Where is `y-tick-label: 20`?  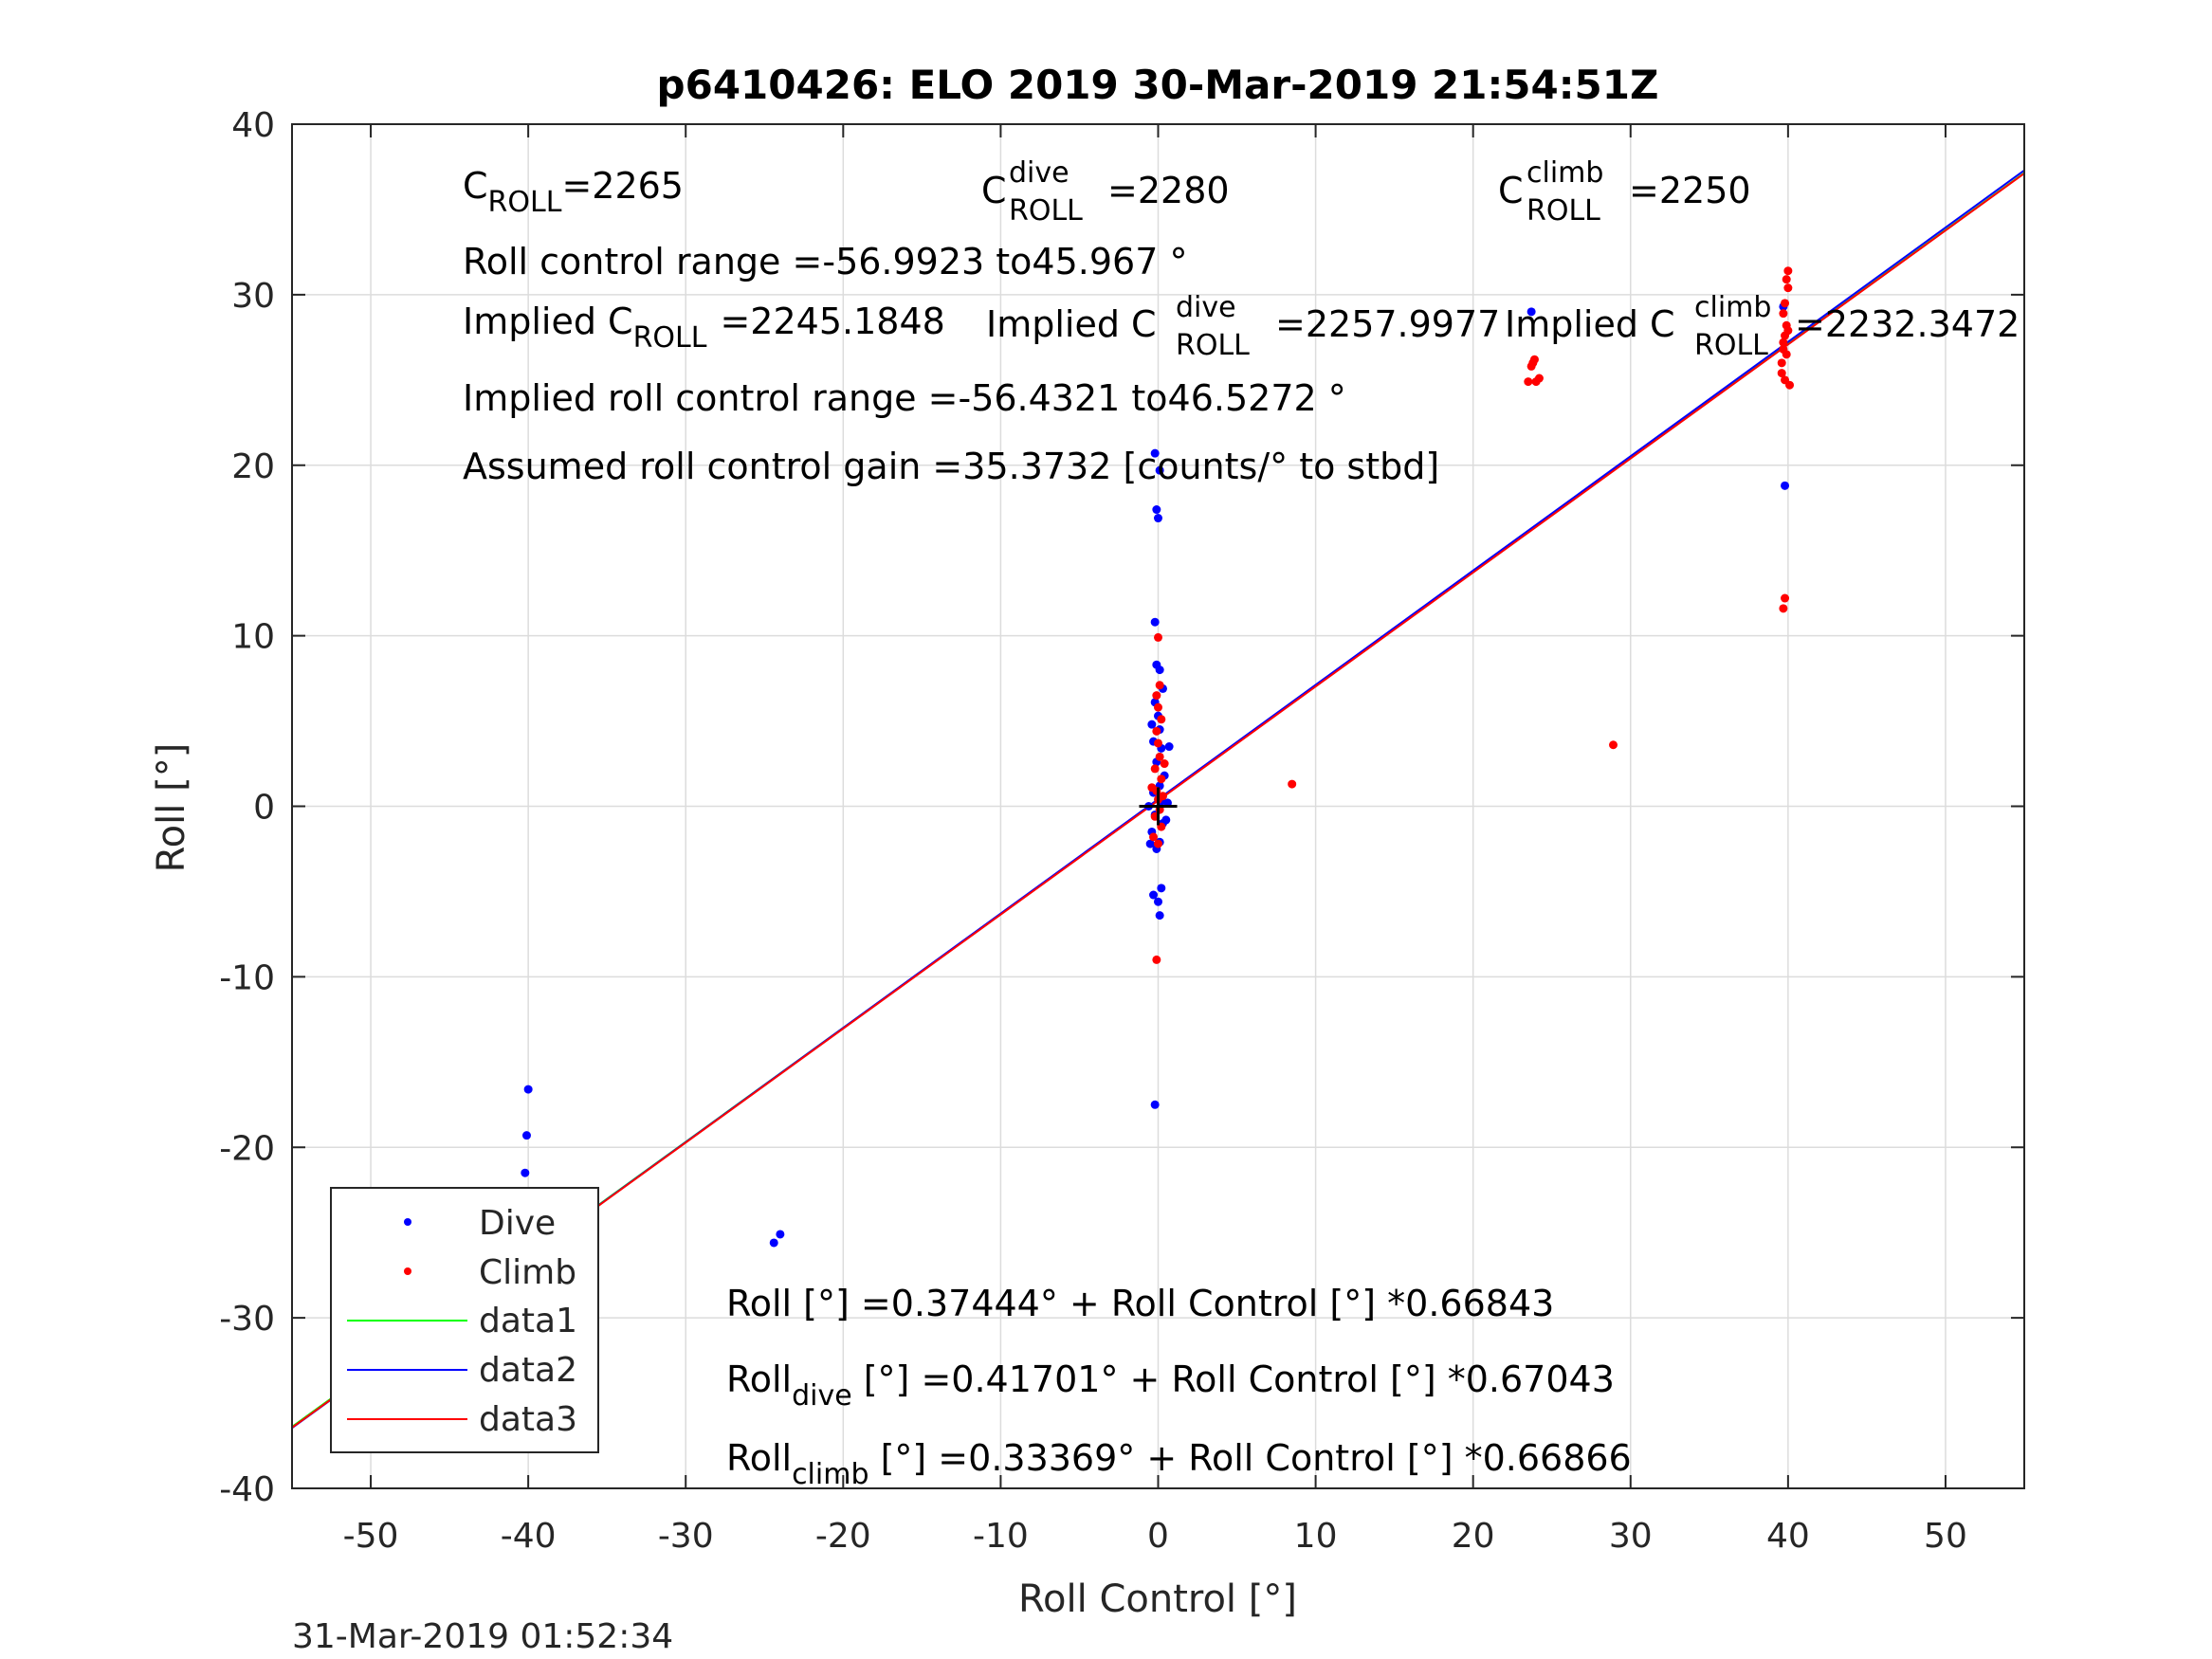 y-tick-label: 20 is located at coordinates (253, 466).